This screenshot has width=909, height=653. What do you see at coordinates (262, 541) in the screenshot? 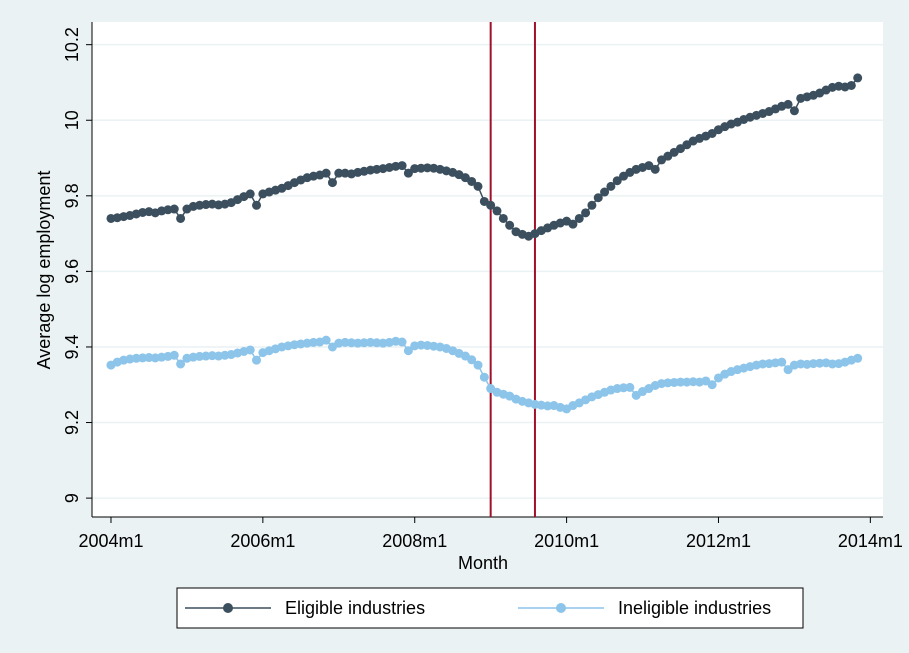
I see `x-tick-label: 2006m1` at bounding box center [262, 541].